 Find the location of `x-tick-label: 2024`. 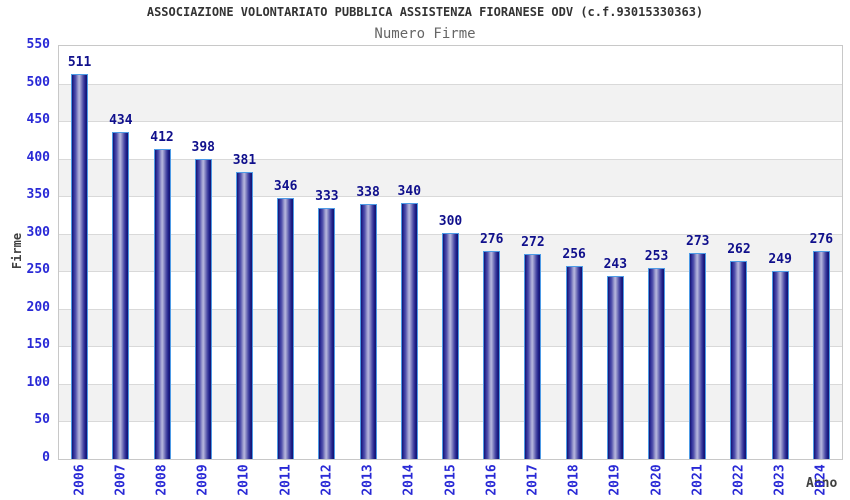

x-tick-label: 2024 is located at coordinates (821, 480).